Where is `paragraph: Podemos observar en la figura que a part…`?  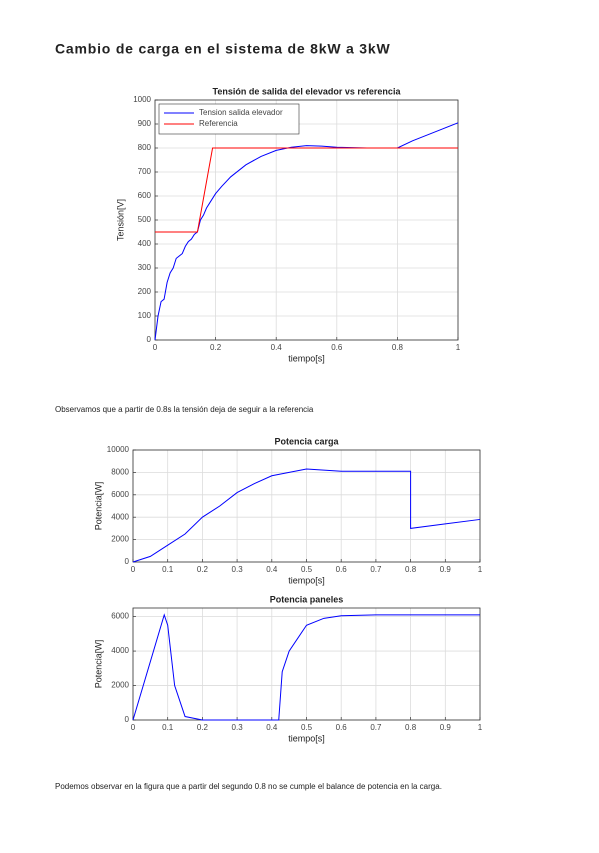
paragraph: Podemos observar en la figura que a part… is located at coordinates (248, 786).